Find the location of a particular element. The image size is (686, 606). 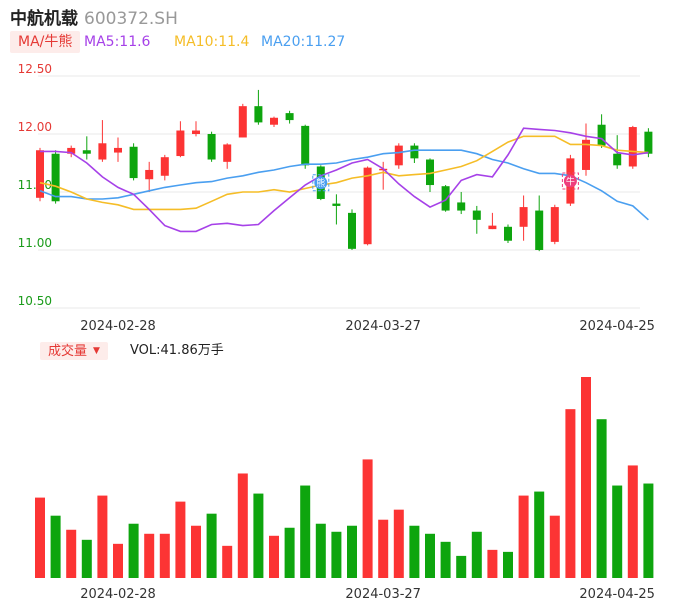

signal-marker-label: 牛 is located at coordinates (570, 181).